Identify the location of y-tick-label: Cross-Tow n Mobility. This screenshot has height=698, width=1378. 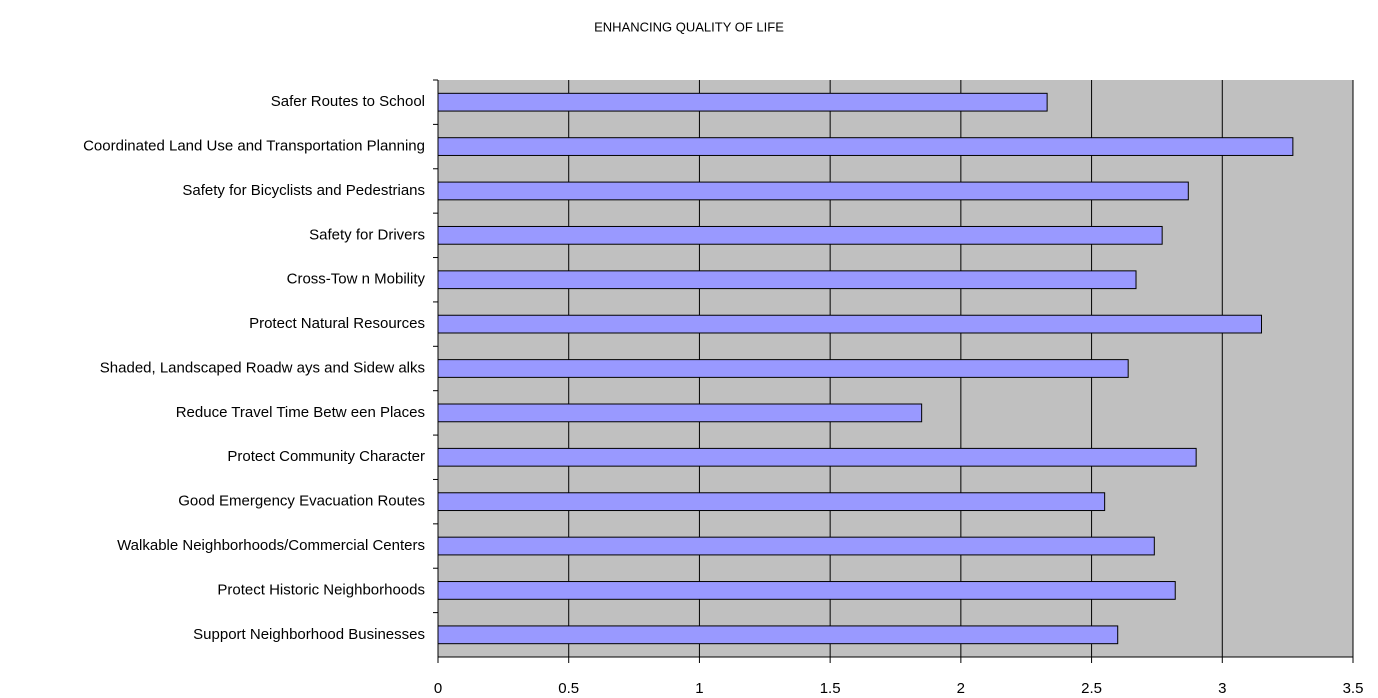
(356, 279).